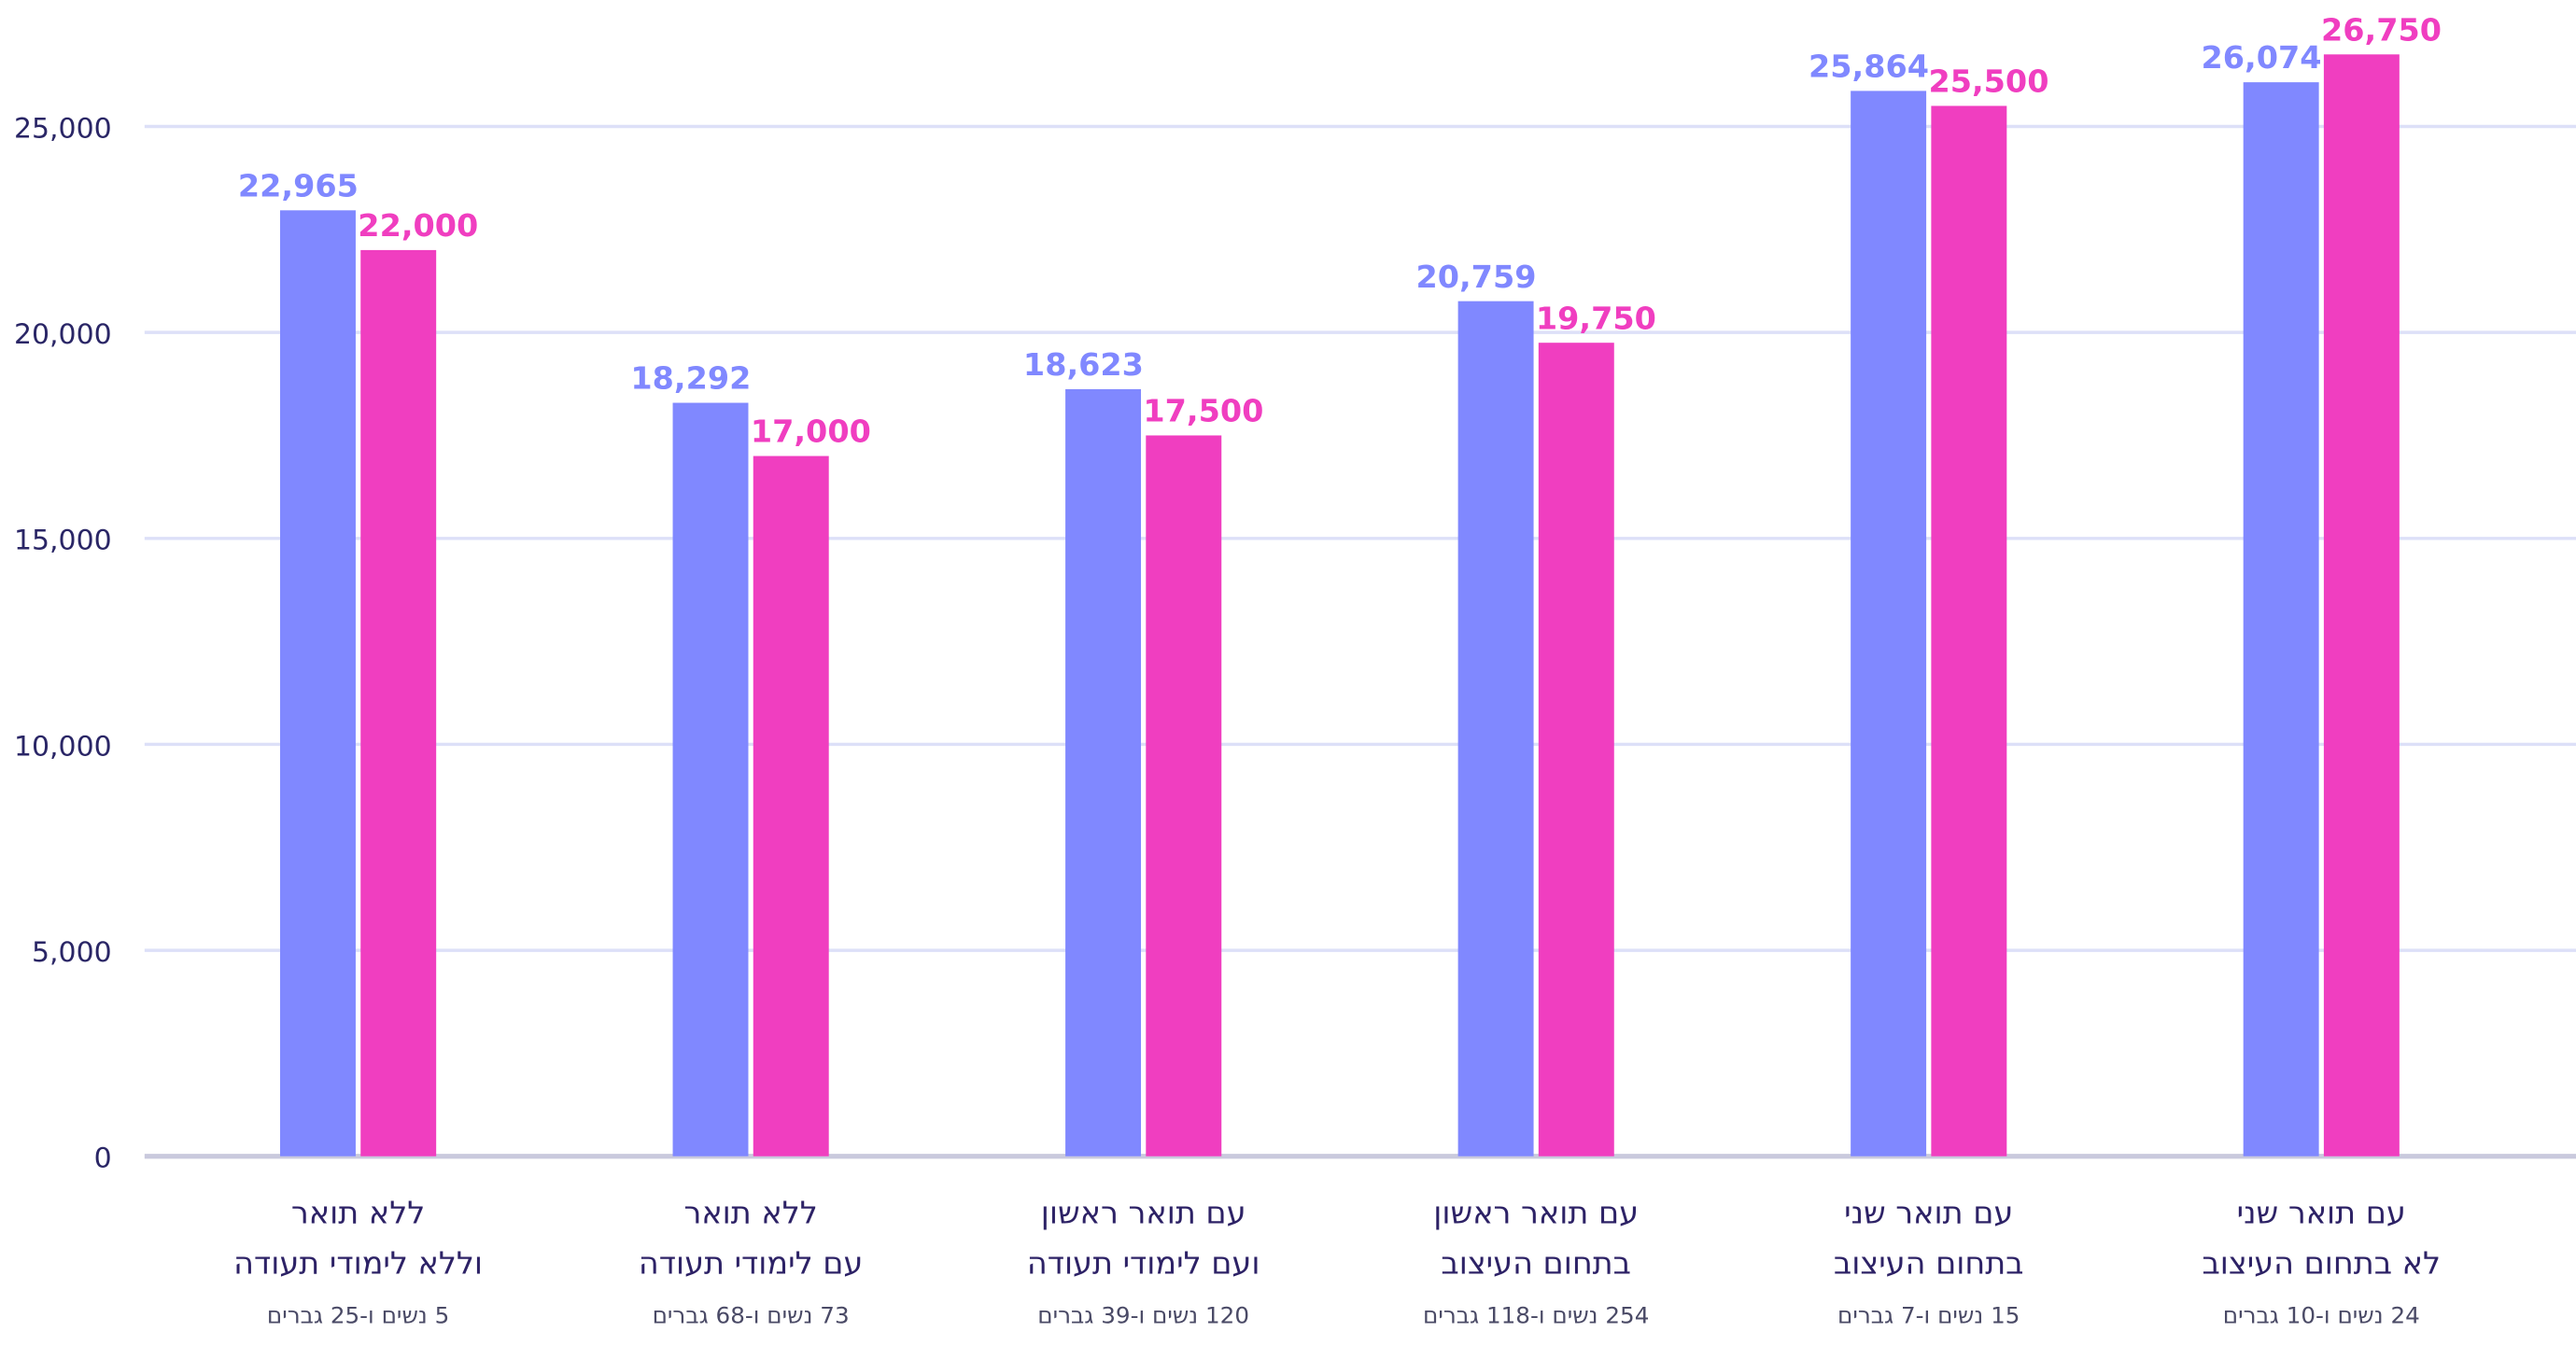 The image size is (2576, 1346). I want to click on x-tick-label: לא בתחום העיצוב, so click(2321, 1263).